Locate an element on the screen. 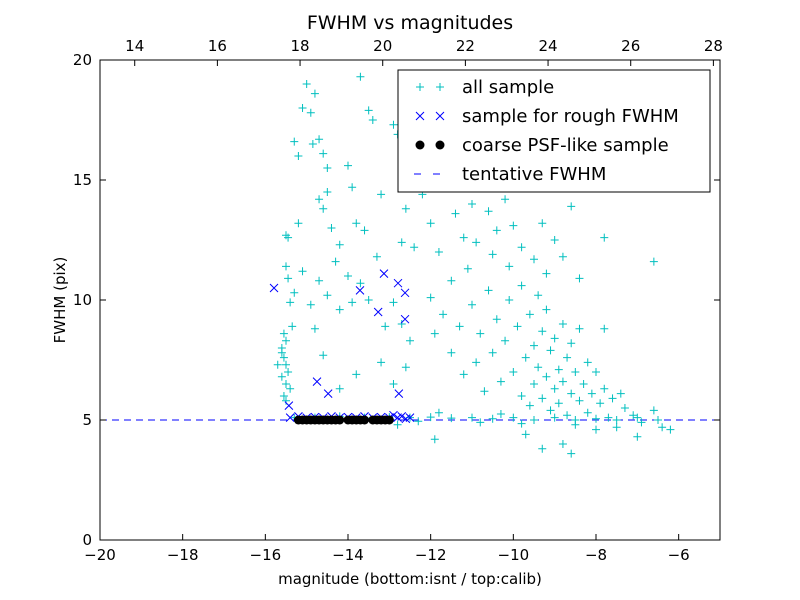 This screenshot has height=600, width=800. top-x-tick-label: 26 is located at coordinates (630, 46).